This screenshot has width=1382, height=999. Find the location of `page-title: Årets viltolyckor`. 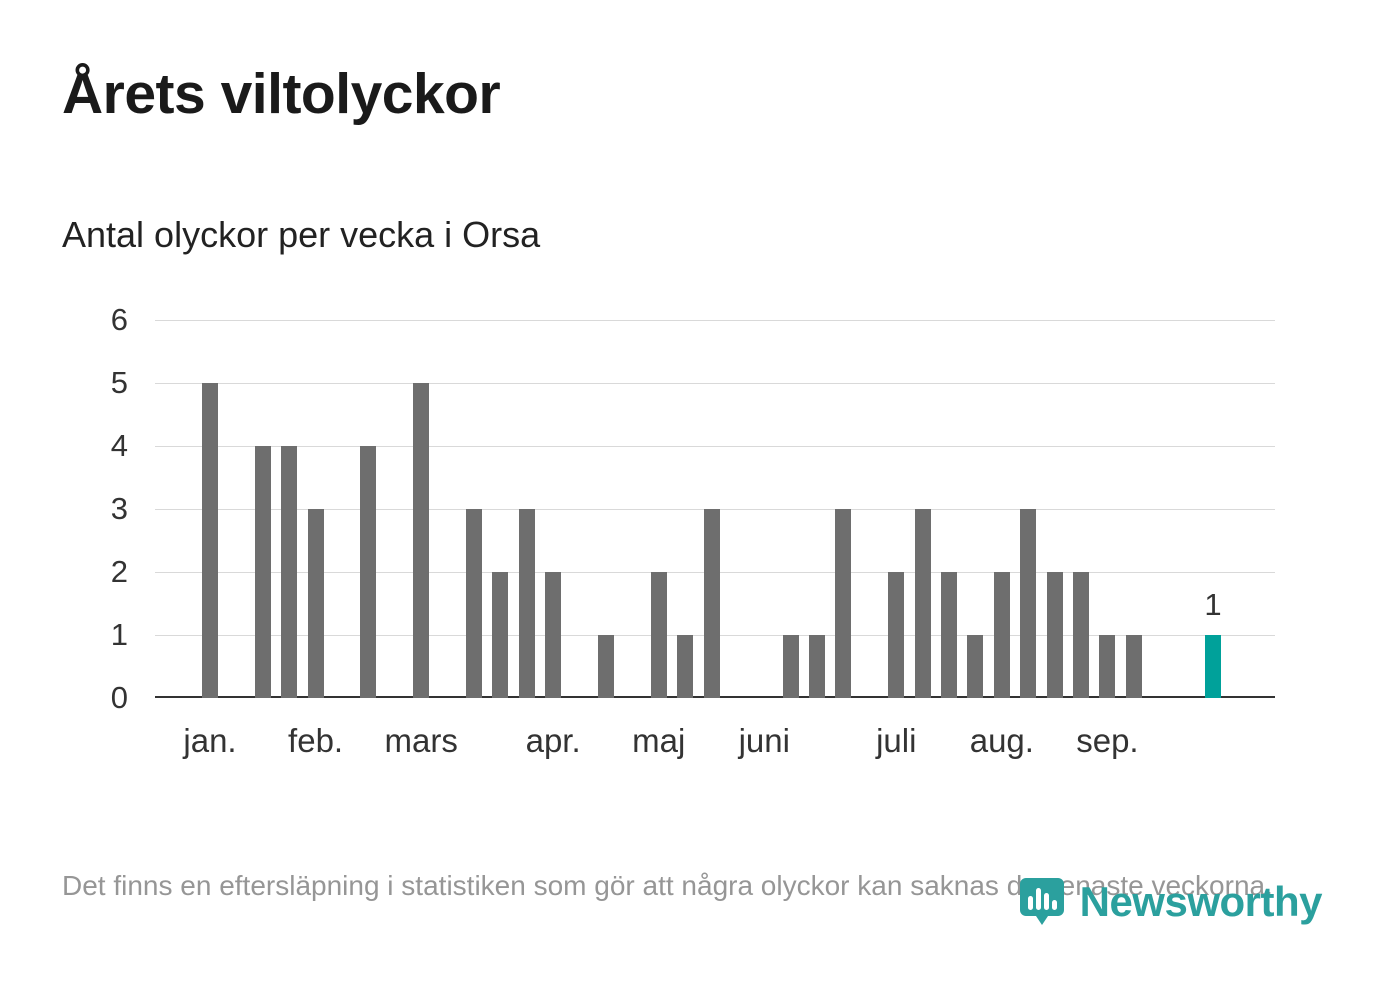

page-title: Årets viltolyckor is located at coordinates (281, 94).